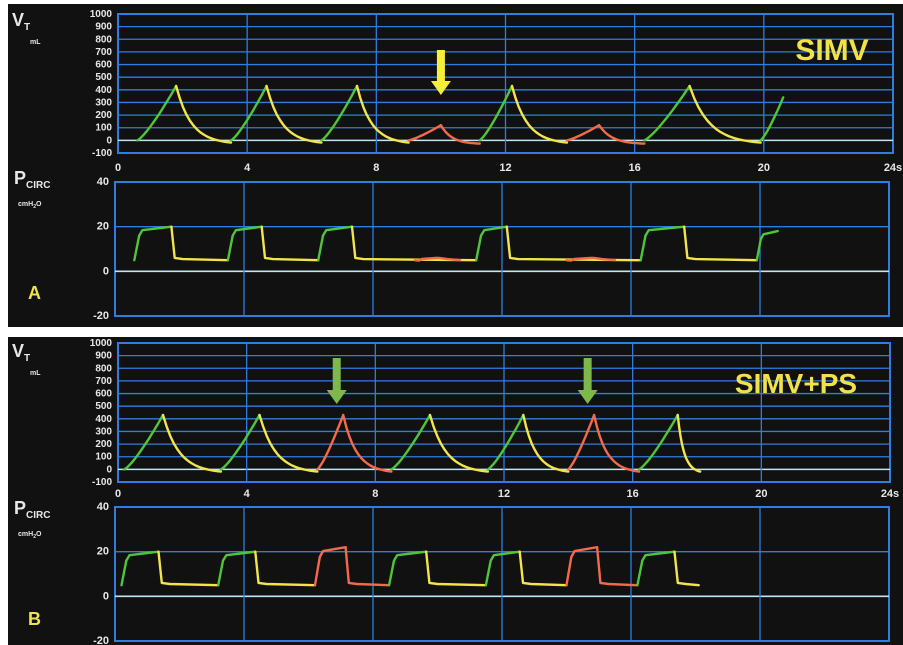 Image resolution: width=903 pixels, height=645 pixels. I want to click on panel-b-volume-x-tick-label: 24s, so click(890, 494).